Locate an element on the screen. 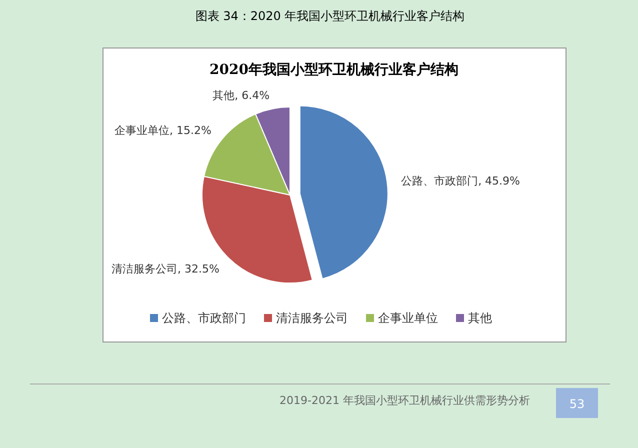 Image resolution: width=638 pixels, height=448 pixels. legend-label: 企事业单位 is located at coordinates (408, 318).